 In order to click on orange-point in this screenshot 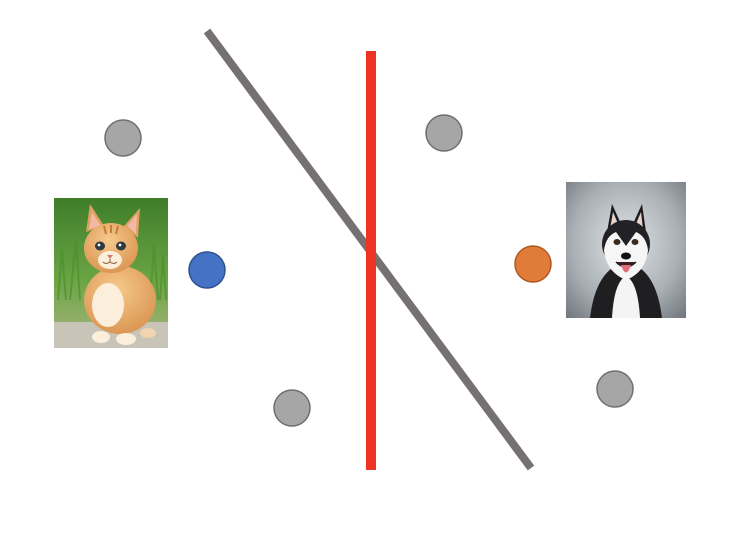, I will do `click(533, 264)`.